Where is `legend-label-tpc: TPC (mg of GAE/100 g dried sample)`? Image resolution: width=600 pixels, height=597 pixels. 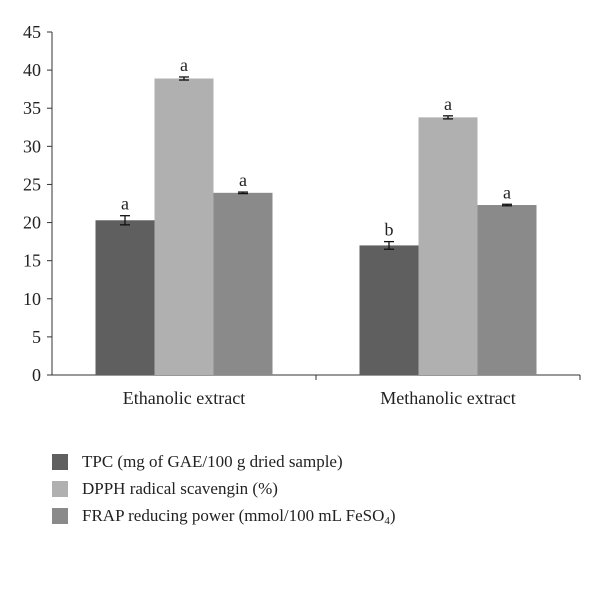 legend-label-tpc: TPC (mg of GAE/100 g dried sample) is located at coordinates (212, 461).